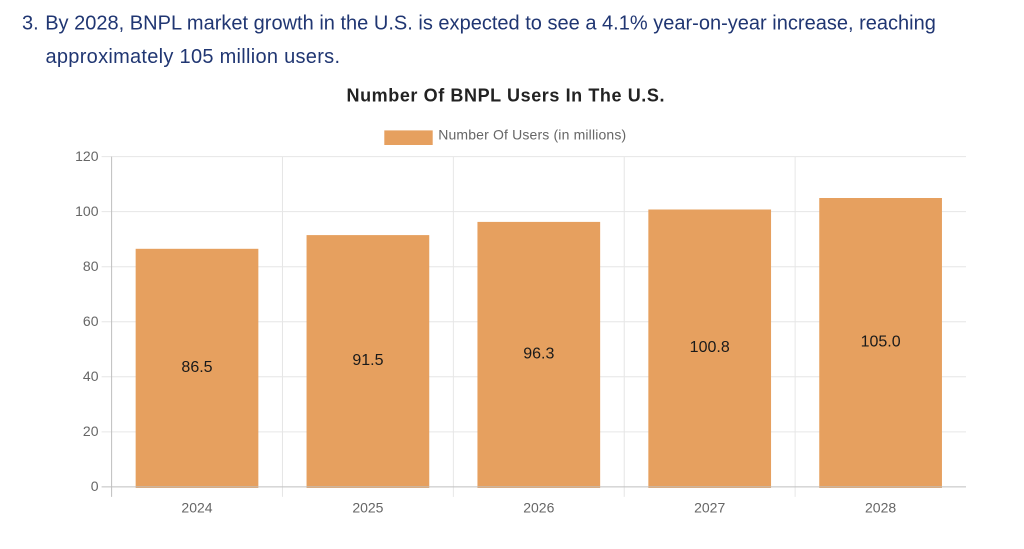 The image size is (1024, 549). Describe the element at coordinates (196, 367) in the screenshot. I see `svg-text: 86.5` at that location.